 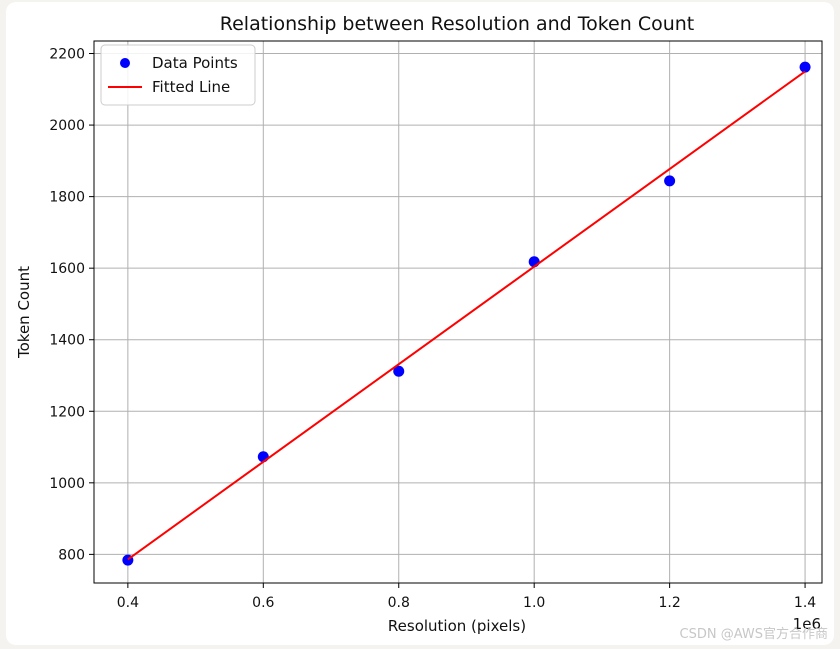 I want to click on y-tick-label: 2200, so click(x=67, y=55).